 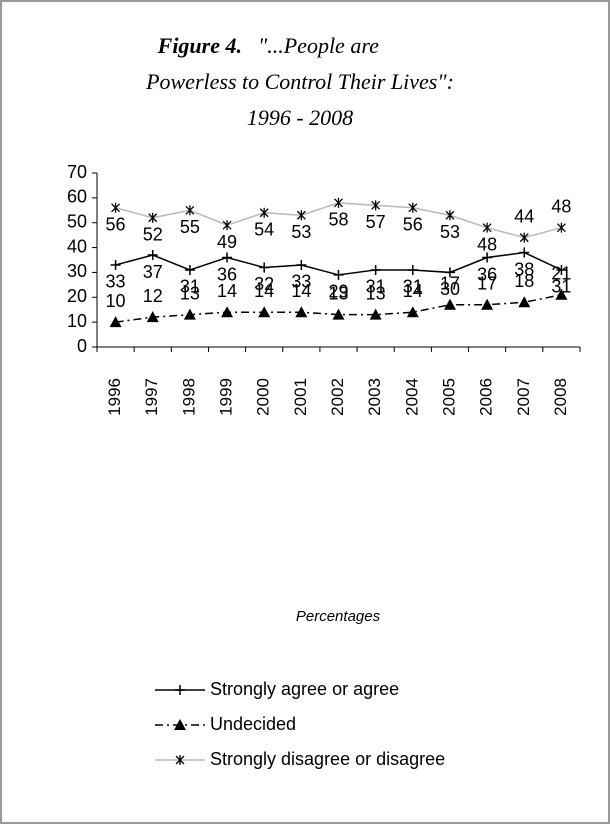 I want to click on data-label: 37, so click(x=153, y=272).